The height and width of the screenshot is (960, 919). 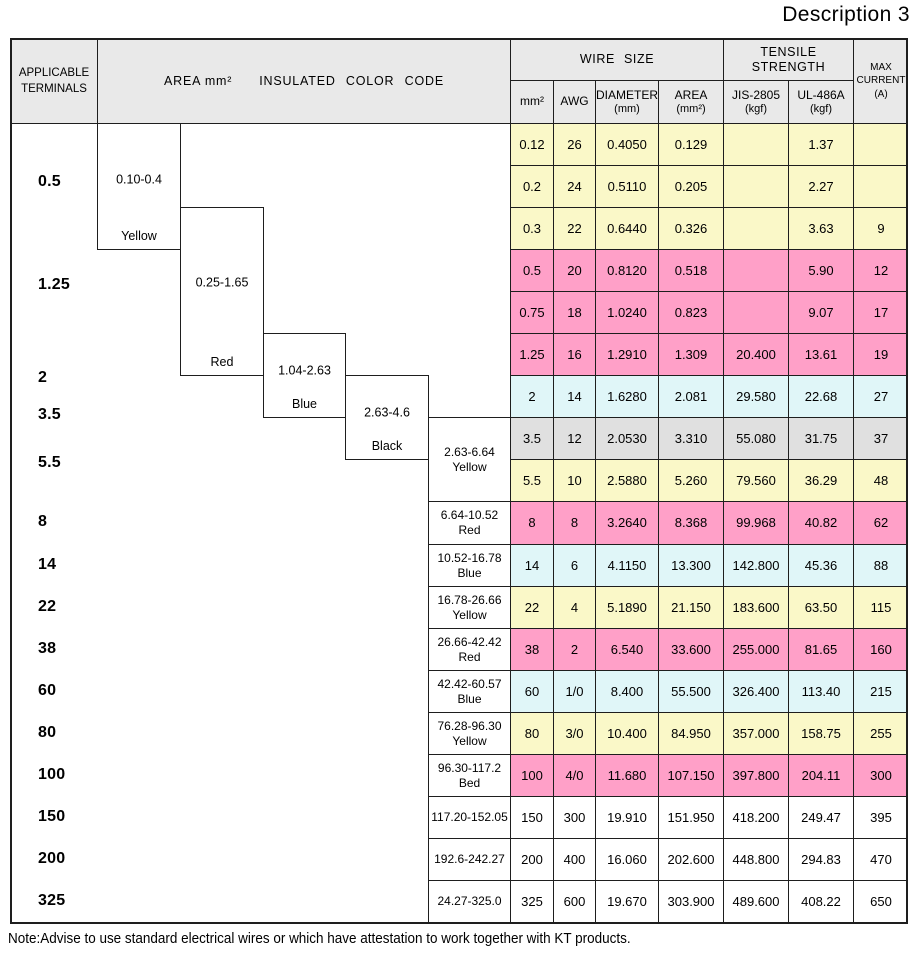 What do you see at coordinates (469, 775) in the screenshot?
I see `range-cell: 96.30-117.2 Bed` at bounding box center [469, 775].